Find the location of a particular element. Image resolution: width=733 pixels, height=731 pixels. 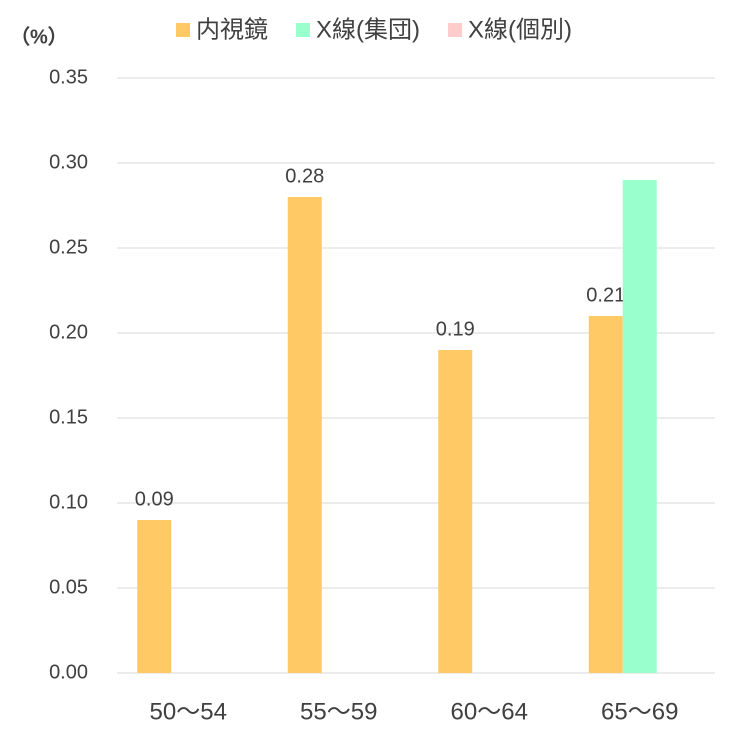

y-tick-label: 0.35 is located at coordinates (68, 77).